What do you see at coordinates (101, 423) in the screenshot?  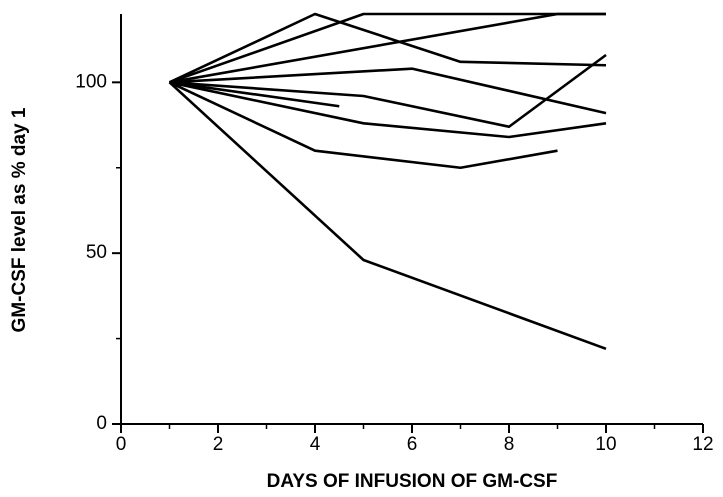 I see `y-tick-label: 0` at bounding box center [101, 423].